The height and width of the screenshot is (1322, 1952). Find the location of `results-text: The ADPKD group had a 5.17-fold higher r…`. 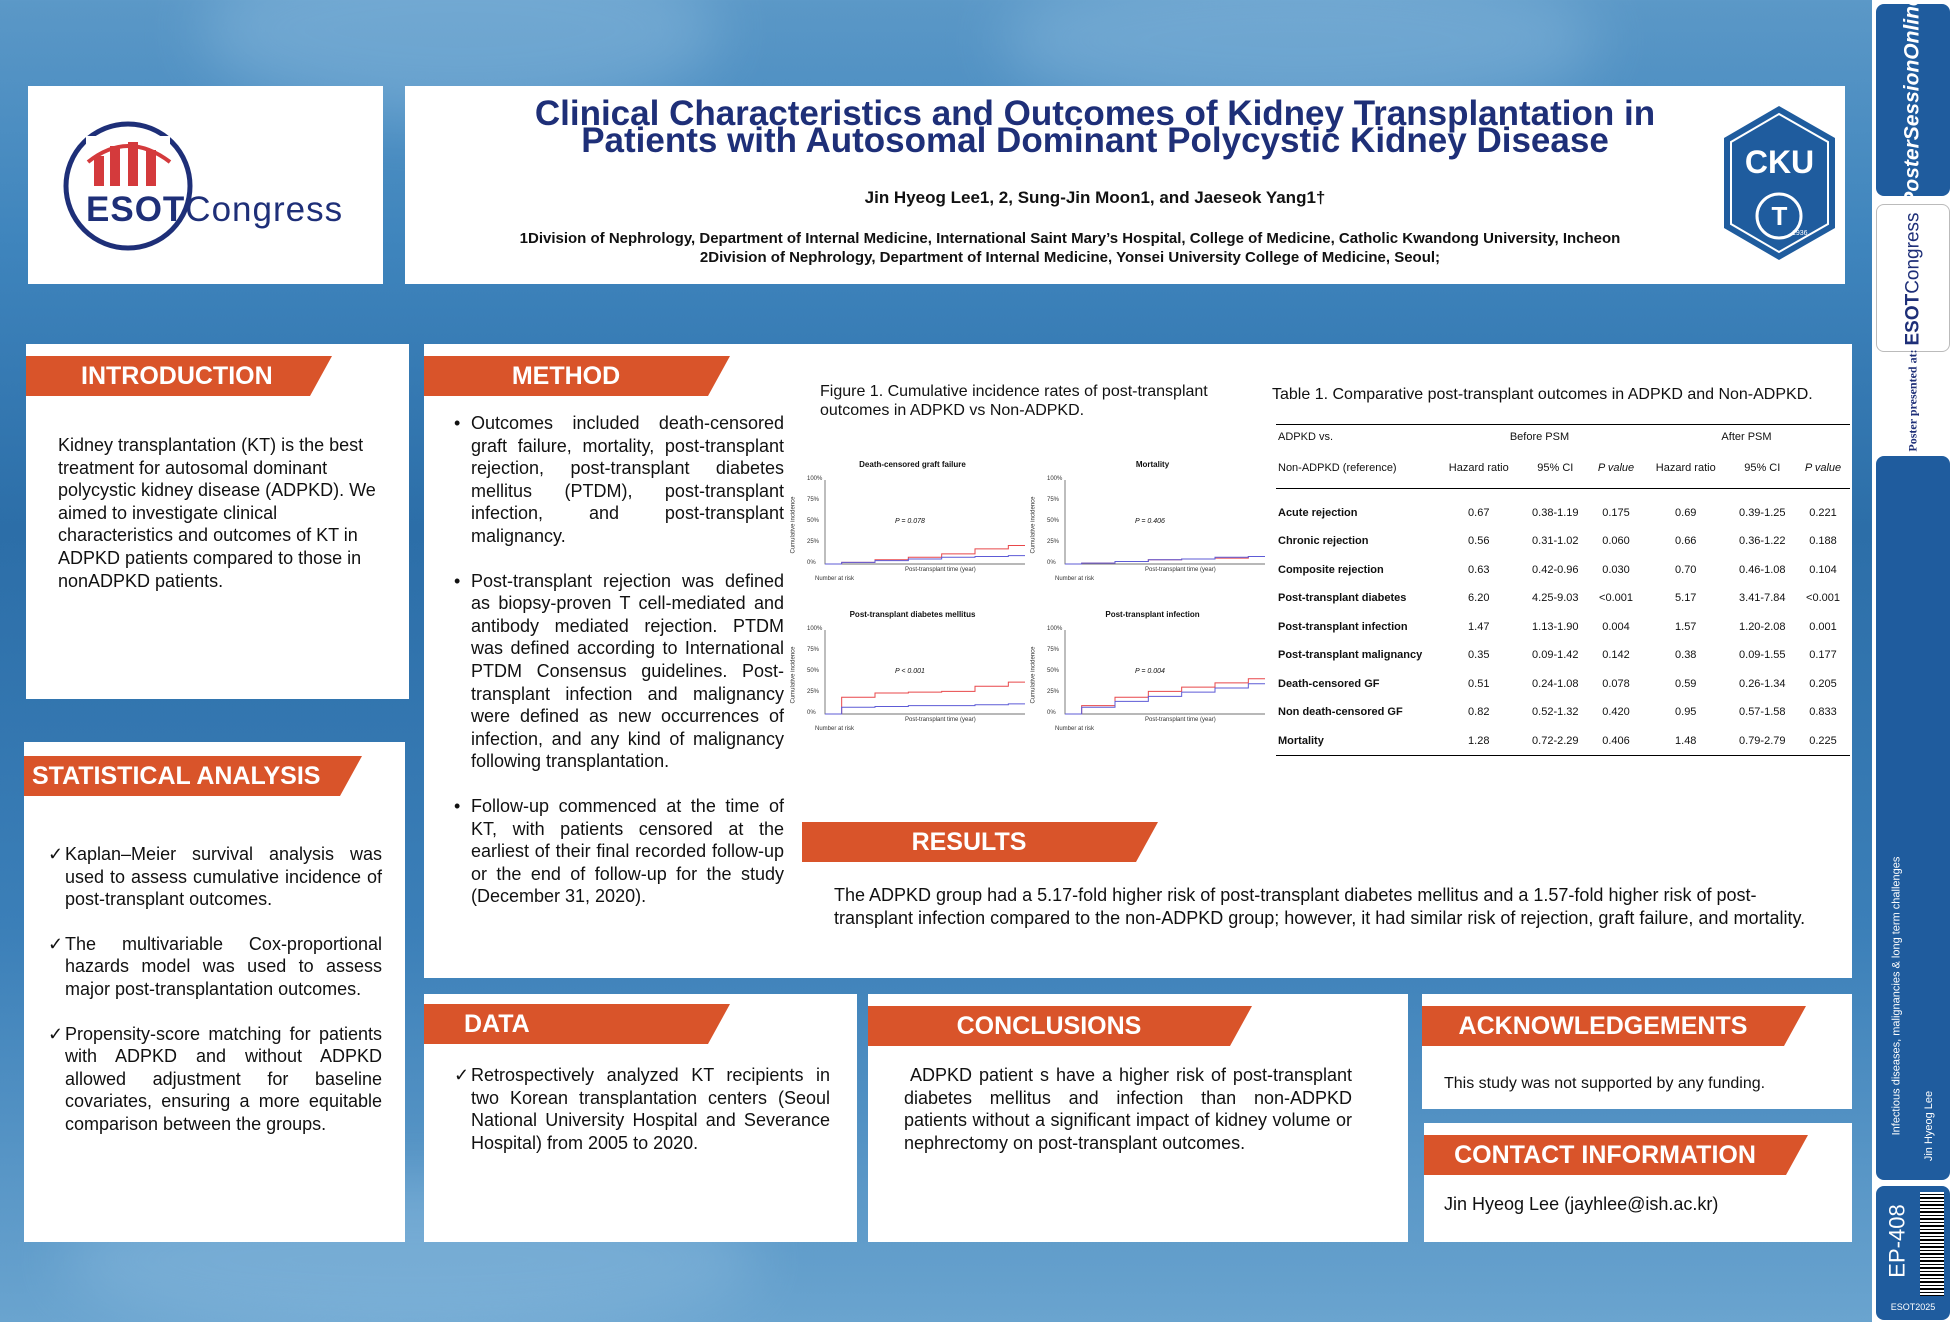

results-text: The ADPKD group had a 5.17-fold higher r… is located at coordinates (1320, 906).